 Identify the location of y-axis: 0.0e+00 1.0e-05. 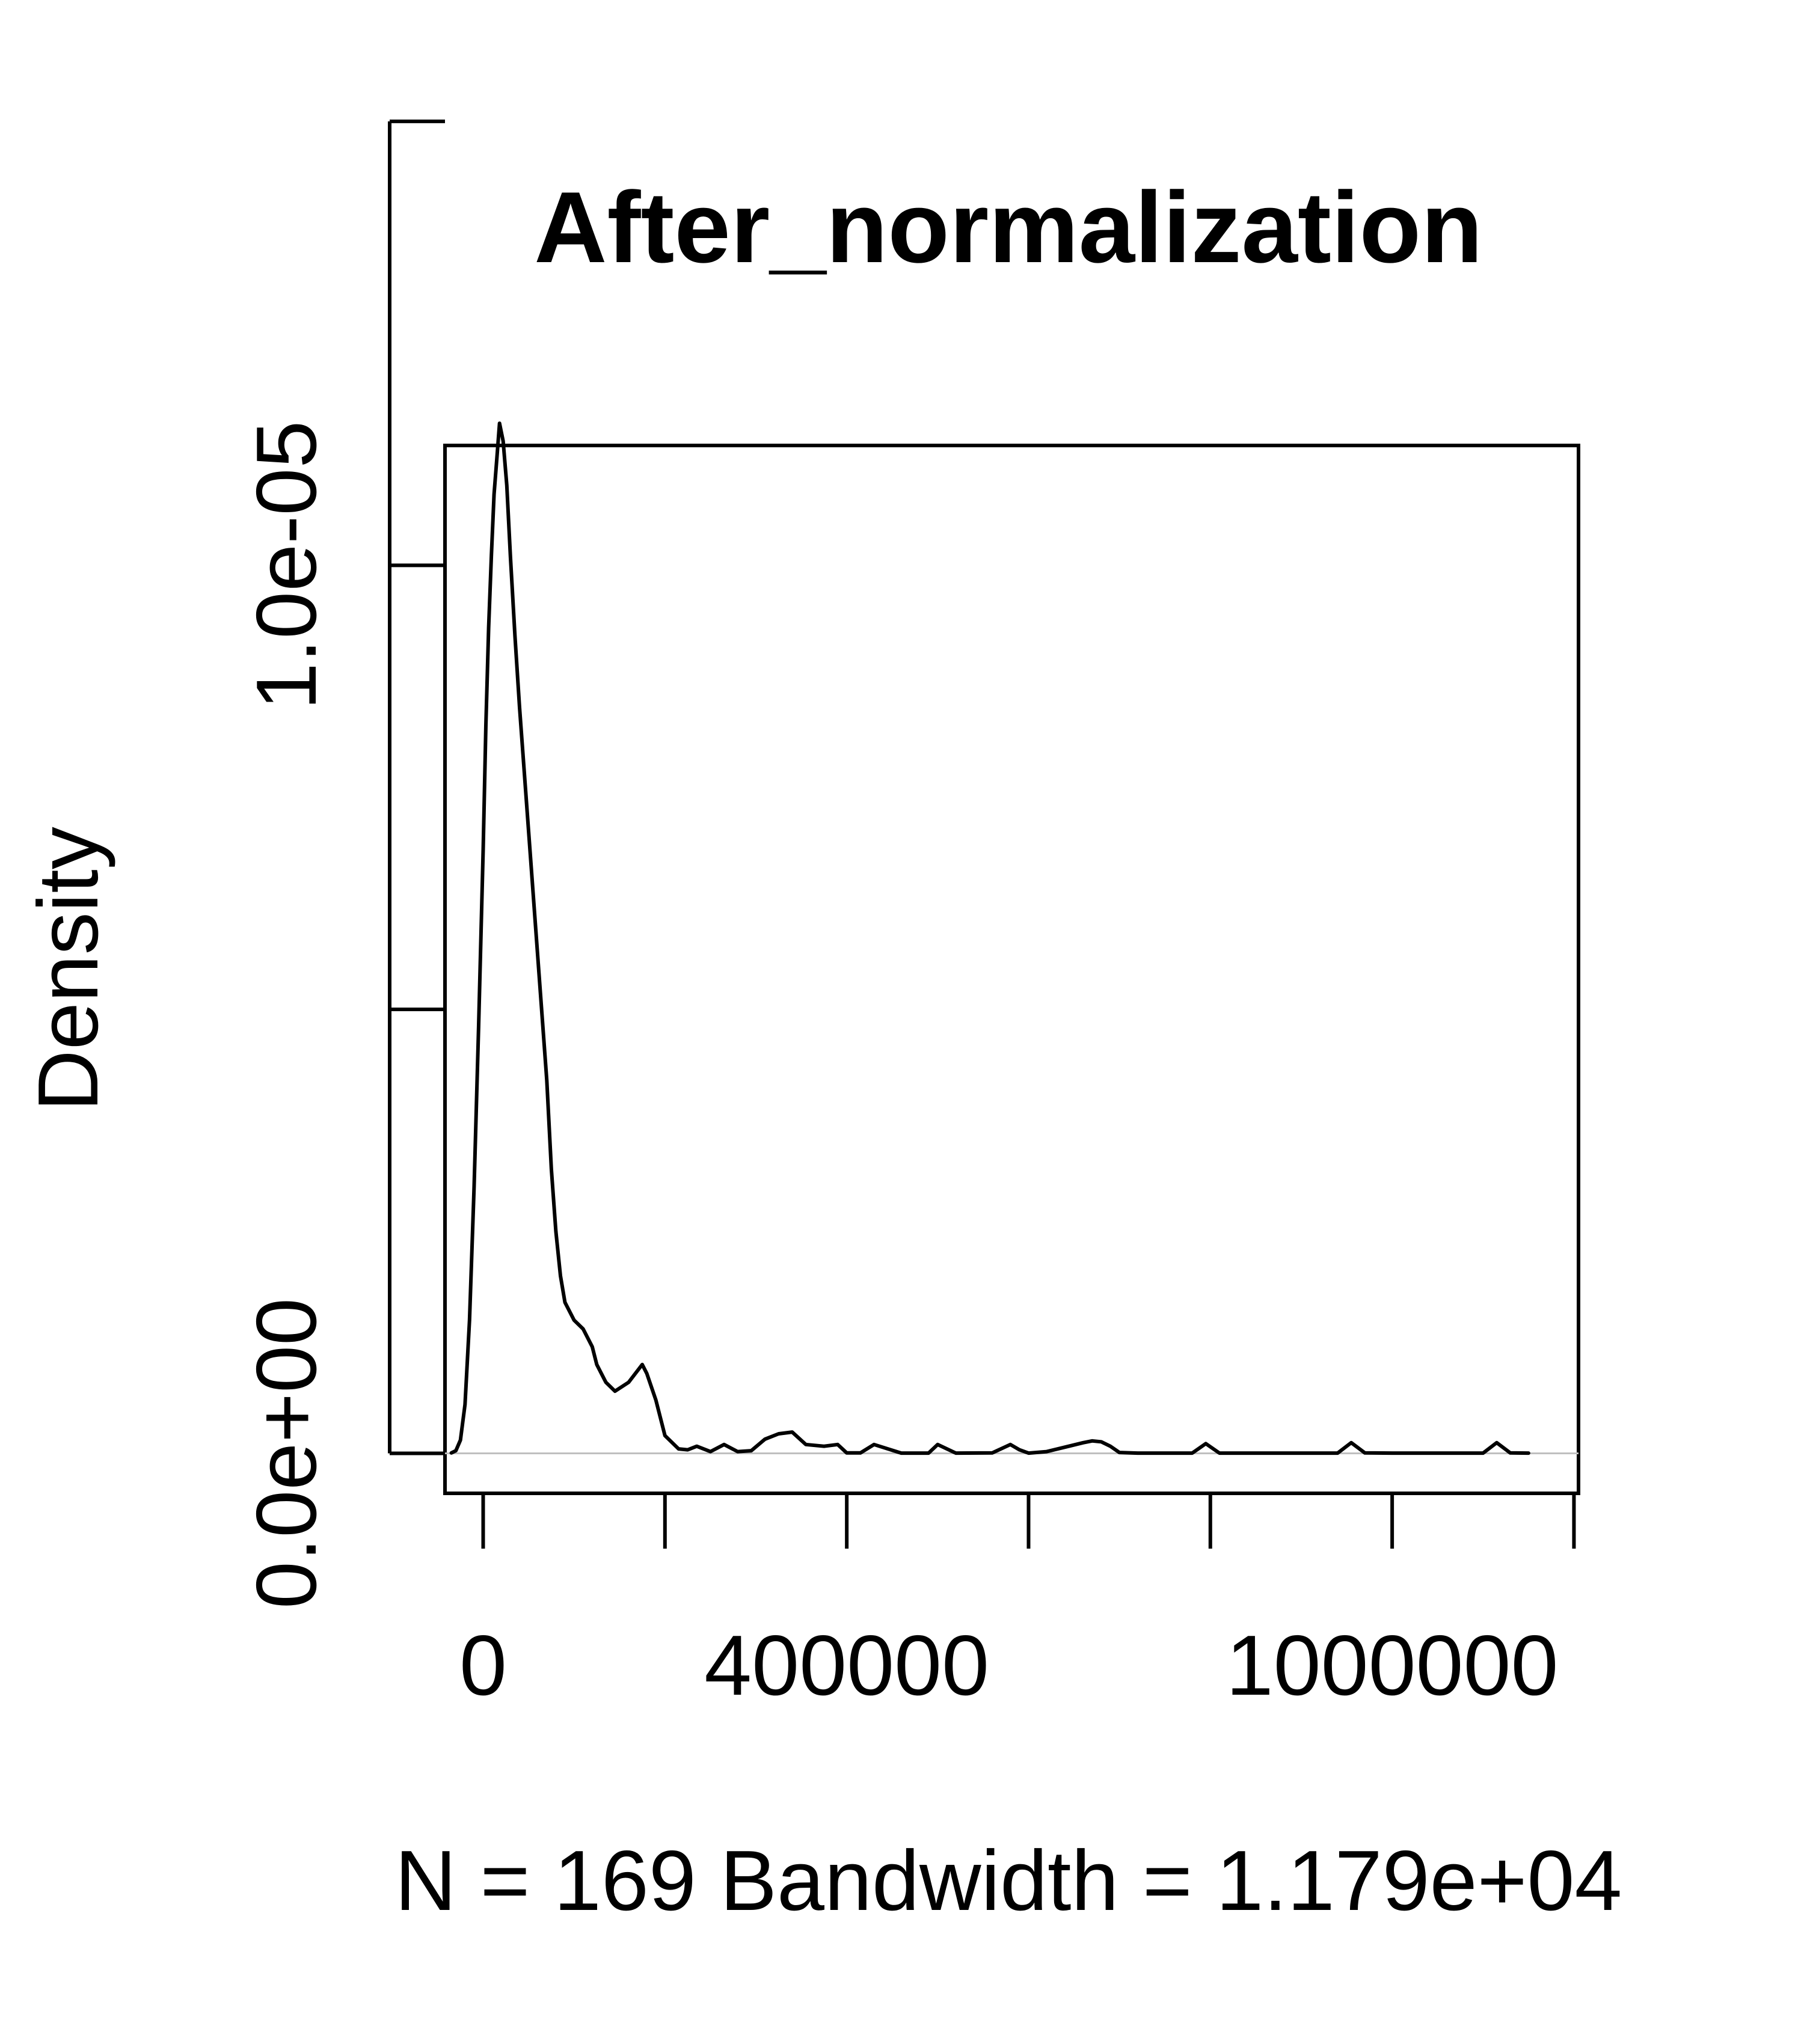
(342, 864).